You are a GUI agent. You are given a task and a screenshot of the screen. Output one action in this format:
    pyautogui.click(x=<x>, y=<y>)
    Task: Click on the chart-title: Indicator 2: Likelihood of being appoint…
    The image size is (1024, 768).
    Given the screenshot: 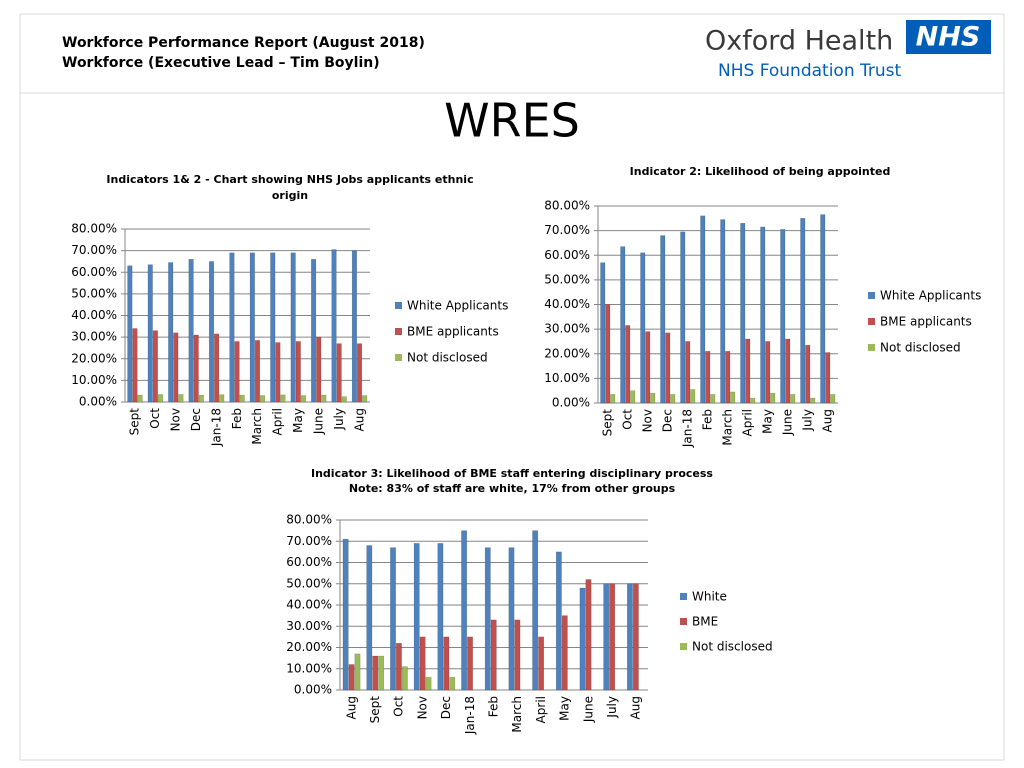 What is the action you would take?
    pyautogui.click(x=760, y=171)
    